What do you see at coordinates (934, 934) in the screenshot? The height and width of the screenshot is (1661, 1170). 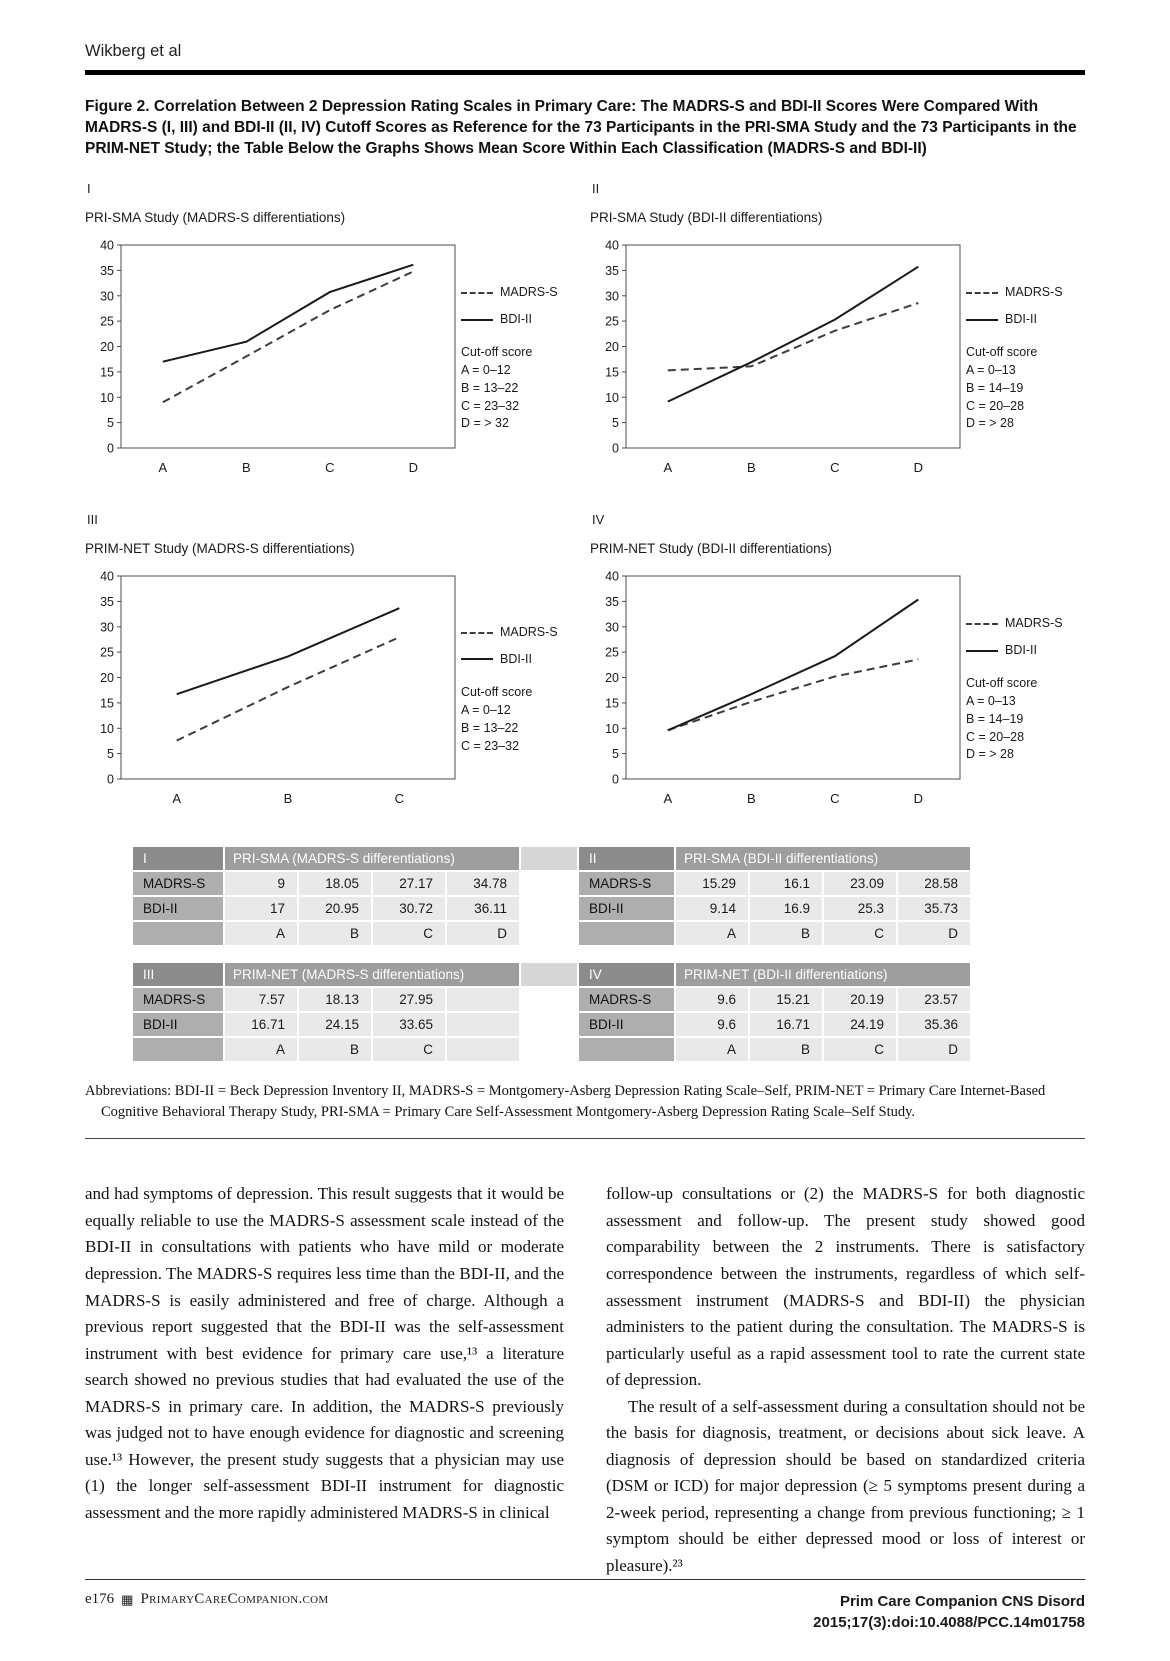 I see `column-letter: D` at bounding box center [934, 934].